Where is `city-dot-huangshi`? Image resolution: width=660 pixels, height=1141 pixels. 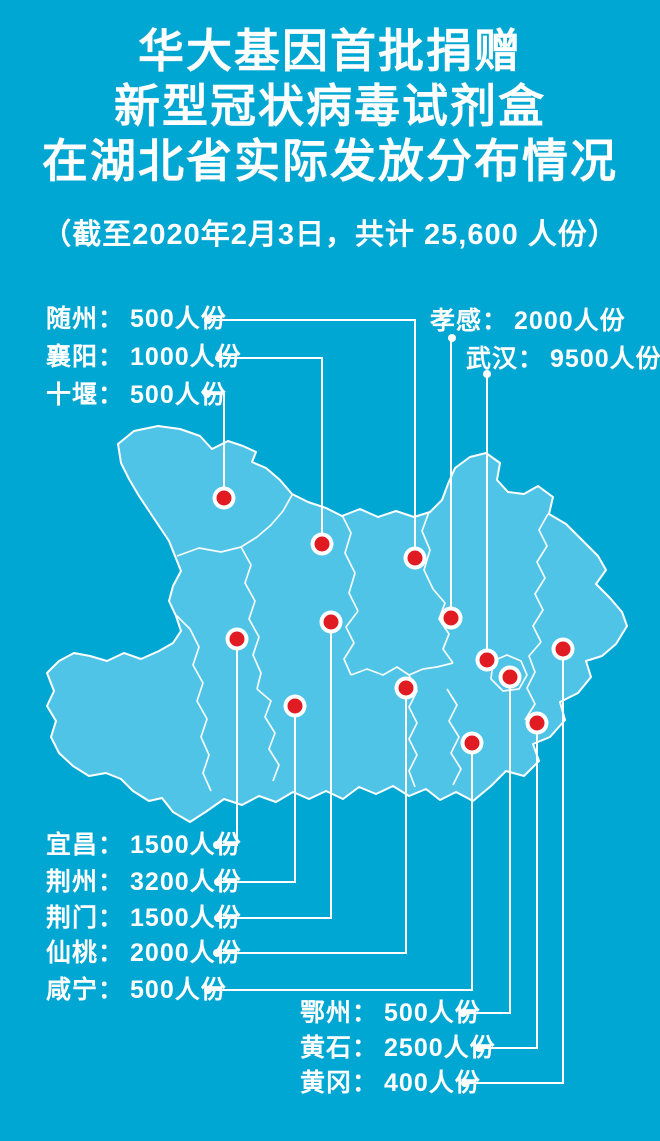 city-dot-huangshi is located at coordinates (537, 723).